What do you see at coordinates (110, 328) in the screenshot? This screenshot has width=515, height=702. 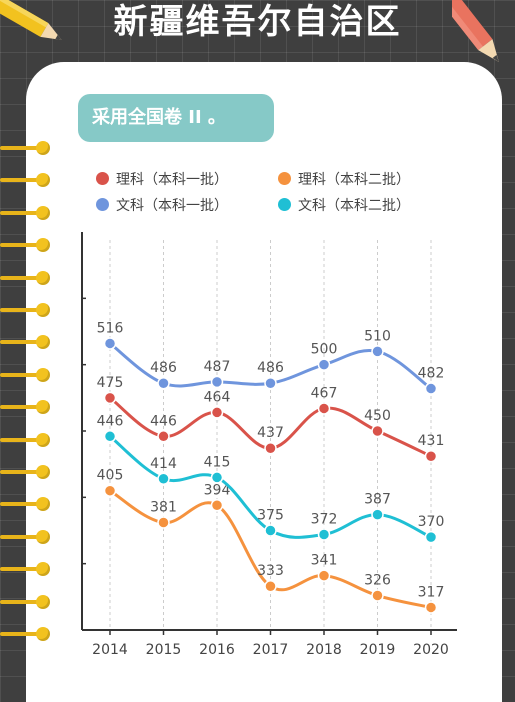 I see `data-label: 516` at bounding box center [110, 328].